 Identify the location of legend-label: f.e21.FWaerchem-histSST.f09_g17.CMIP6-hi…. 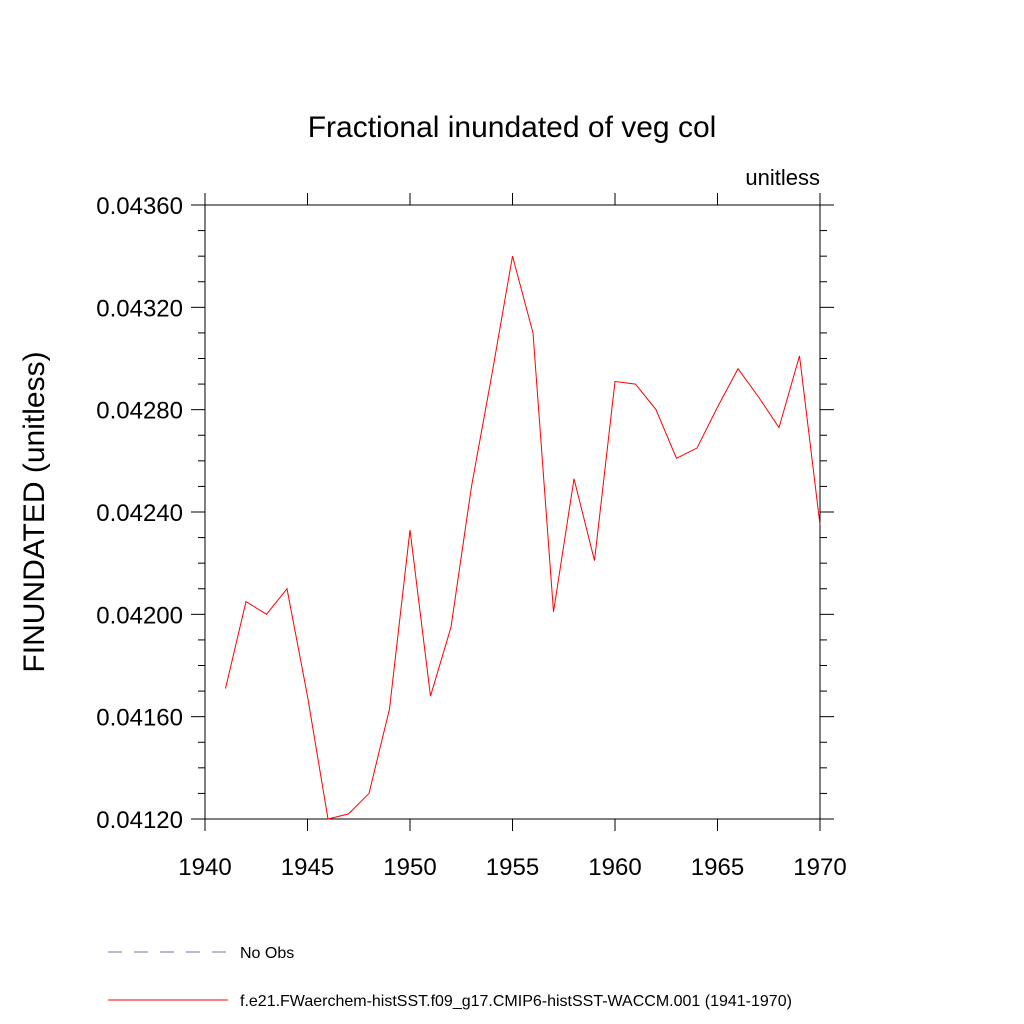
(516, 1001).